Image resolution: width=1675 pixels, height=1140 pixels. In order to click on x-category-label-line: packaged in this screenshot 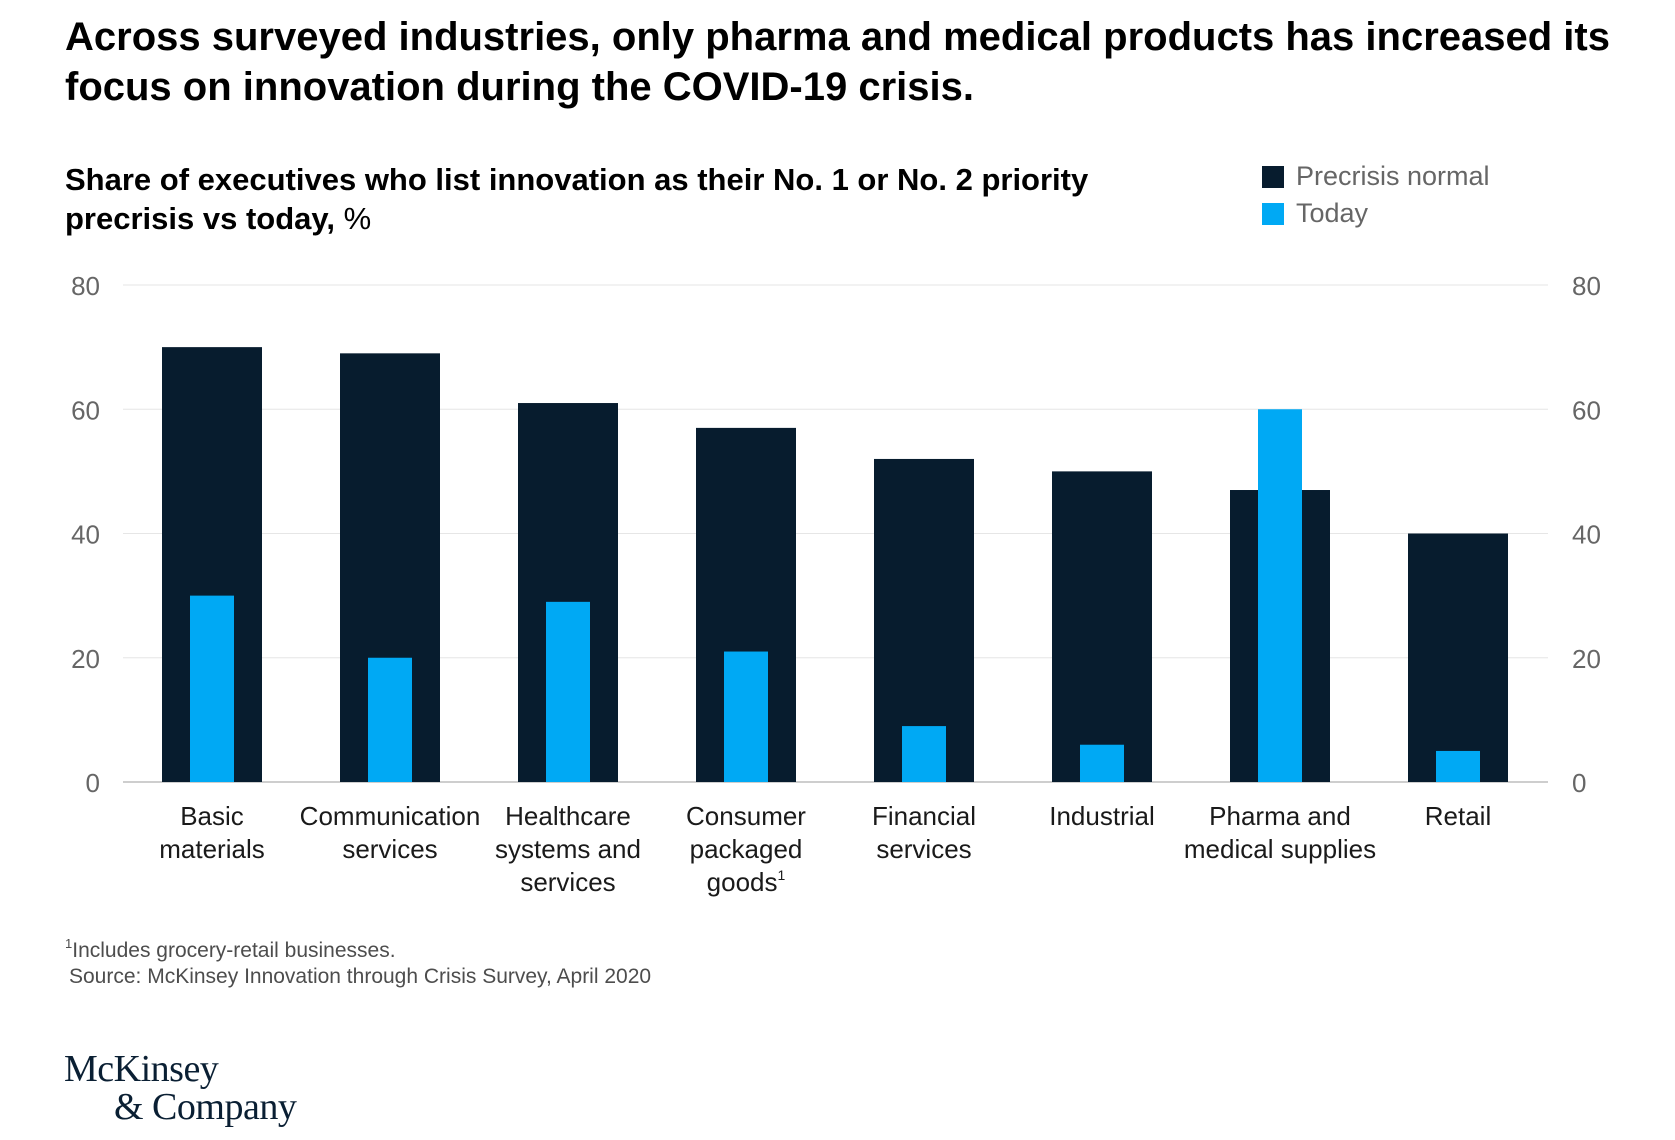, I will do `click(746, 849)`.